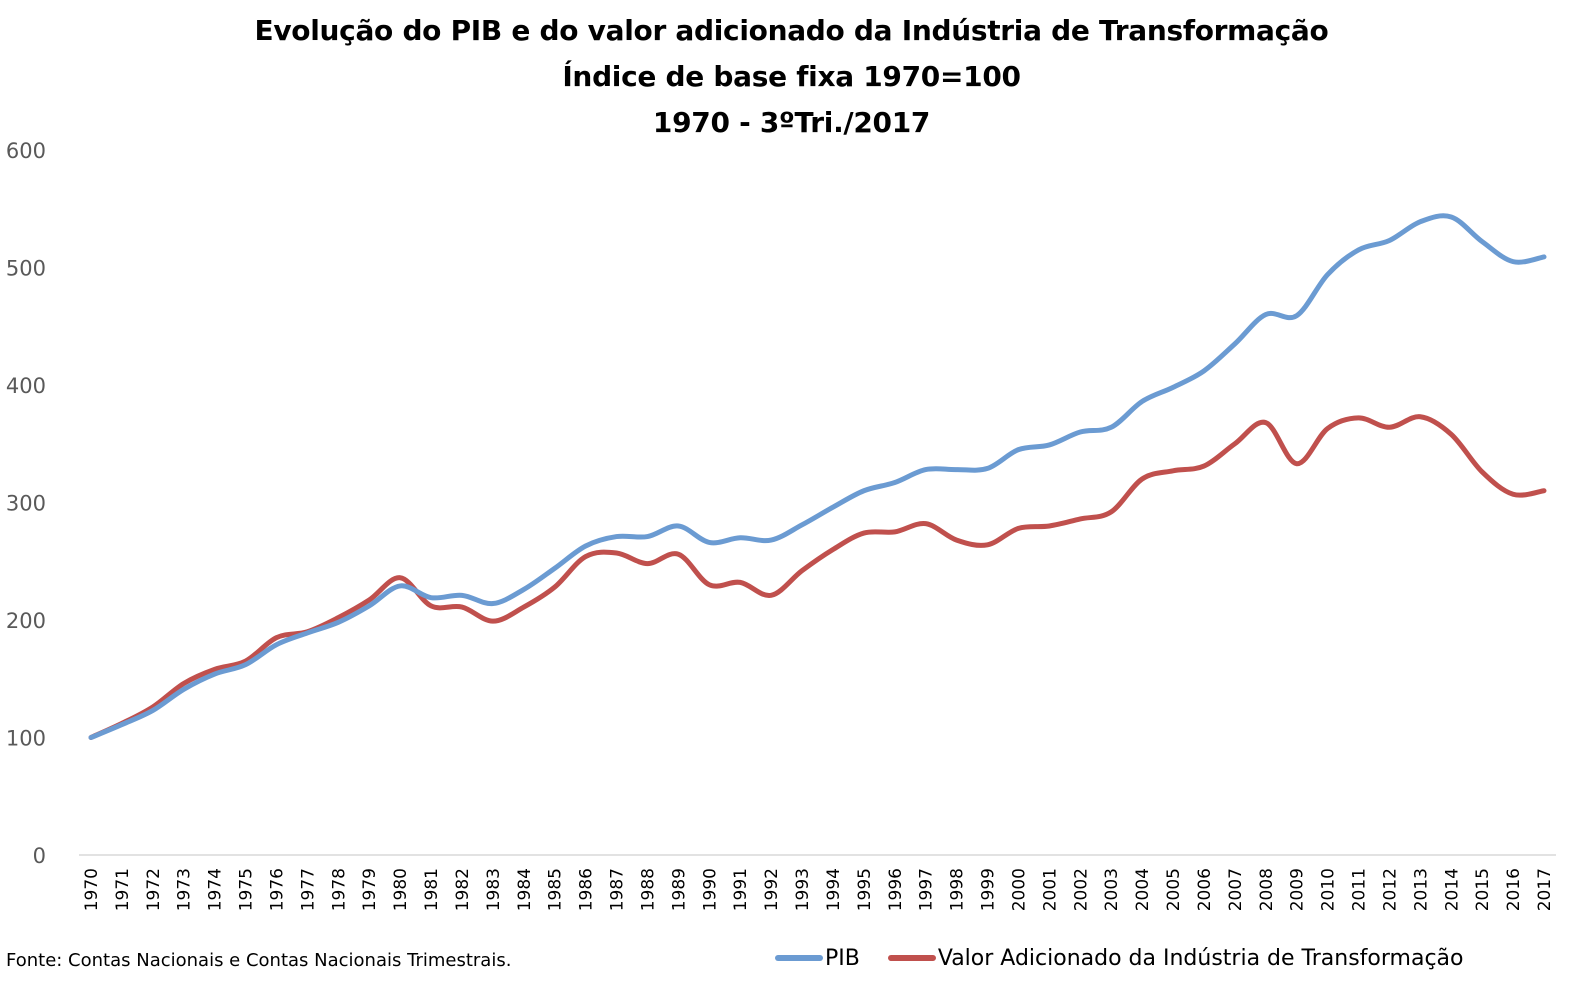 The width and height of the screenshot is (1583, 987). I want to click on x-tick-label: 2016, so click(1514, 889).